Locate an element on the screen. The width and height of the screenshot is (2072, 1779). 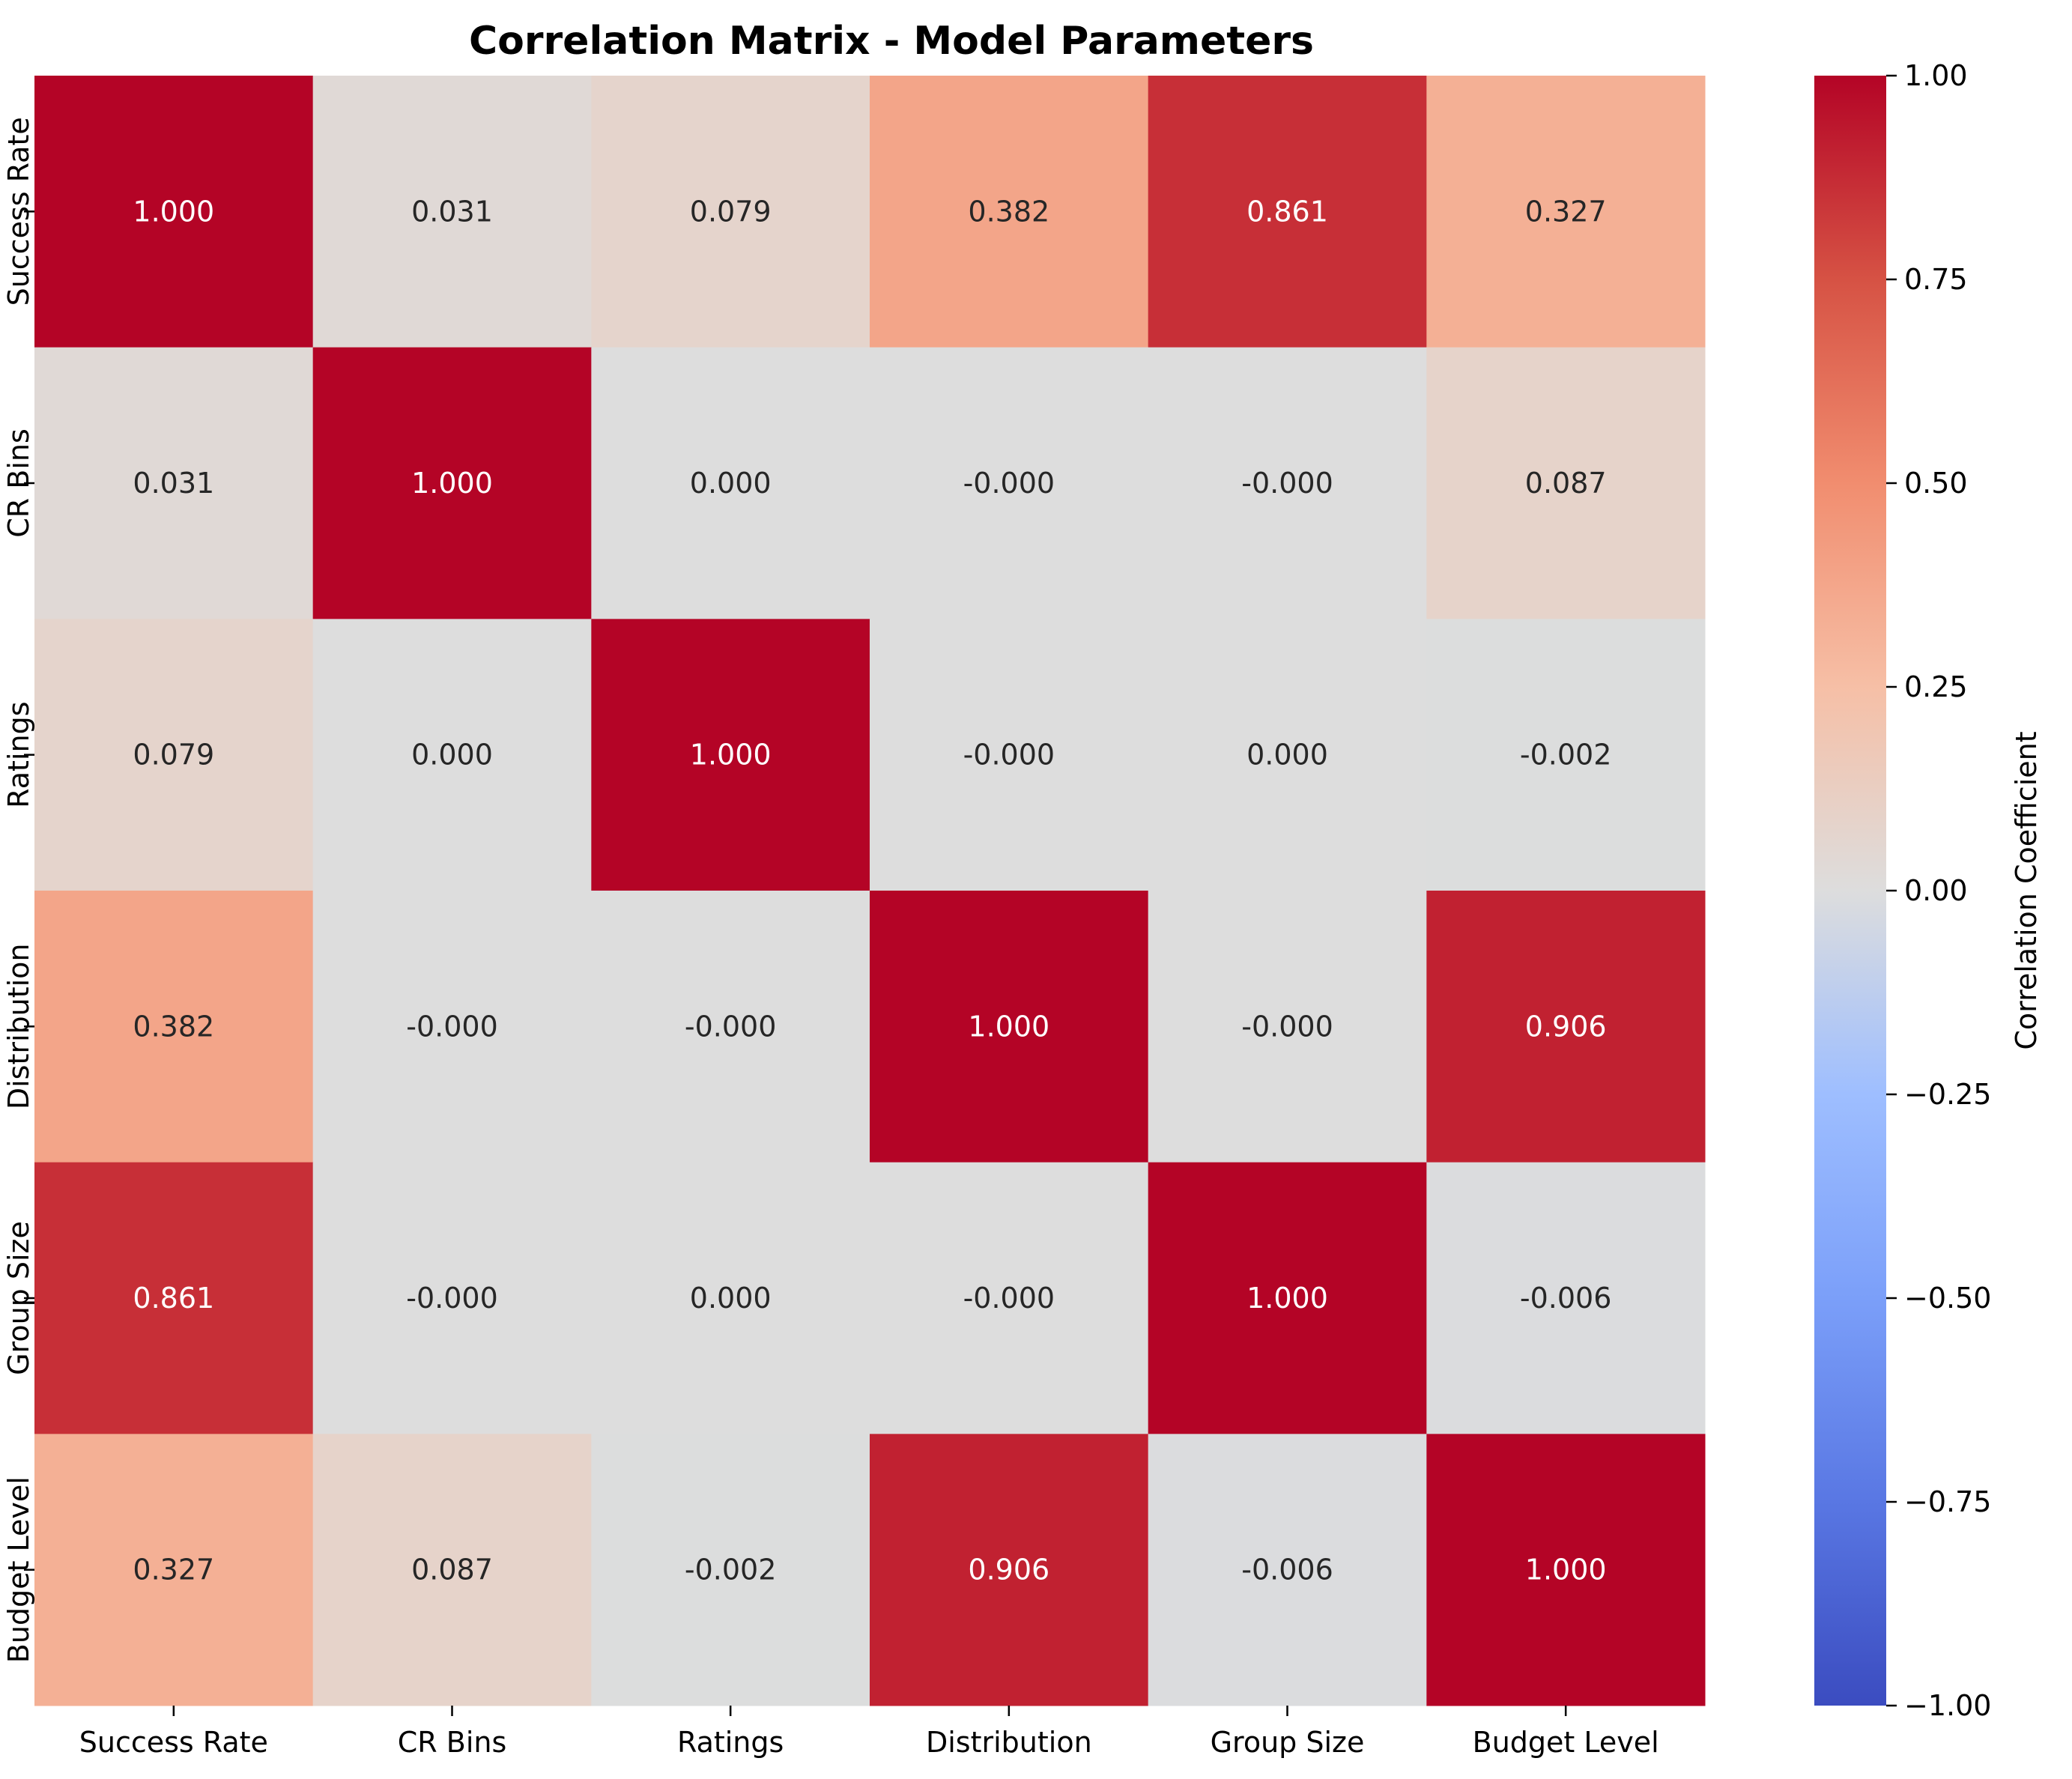
x-tick-label: Success Rate is located at coordinates (174, 1742).